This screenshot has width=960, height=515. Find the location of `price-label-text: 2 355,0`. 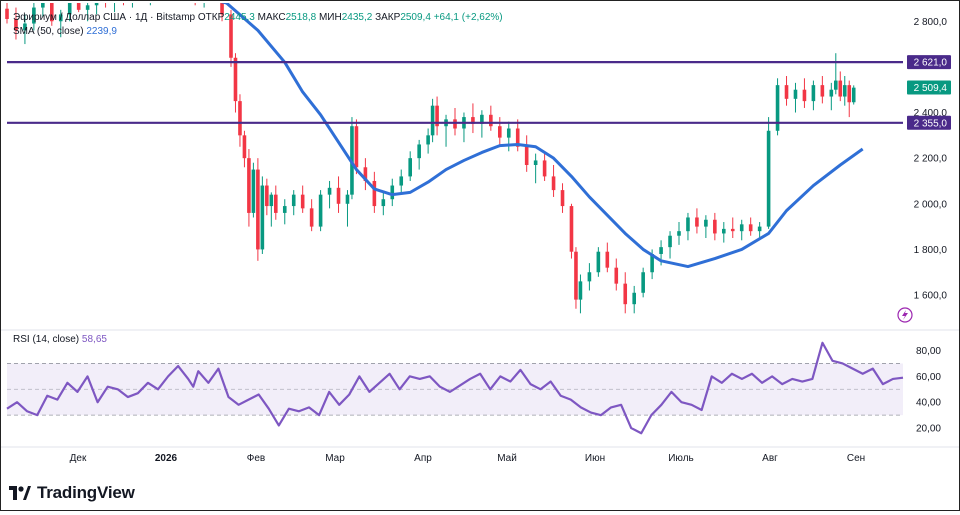

price-label-text: 2 355,0 is located at coordinates (931, 123).